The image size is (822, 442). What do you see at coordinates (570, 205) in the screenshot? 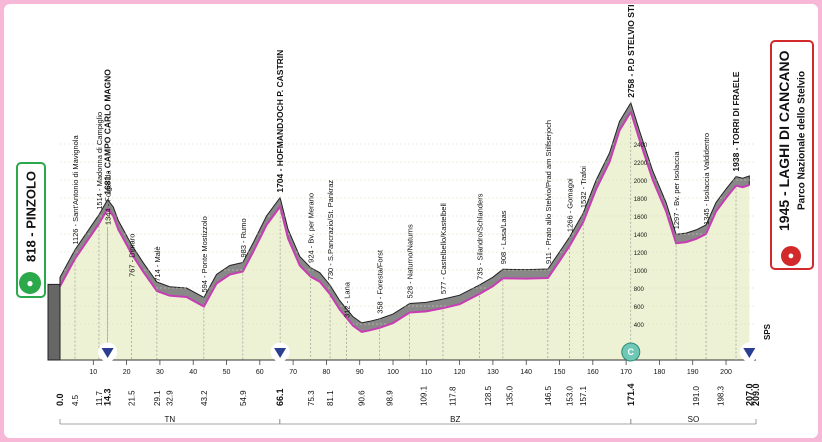
I see `landmark-label: 1266 - Gomagoi` at bounding box center [570, 205].